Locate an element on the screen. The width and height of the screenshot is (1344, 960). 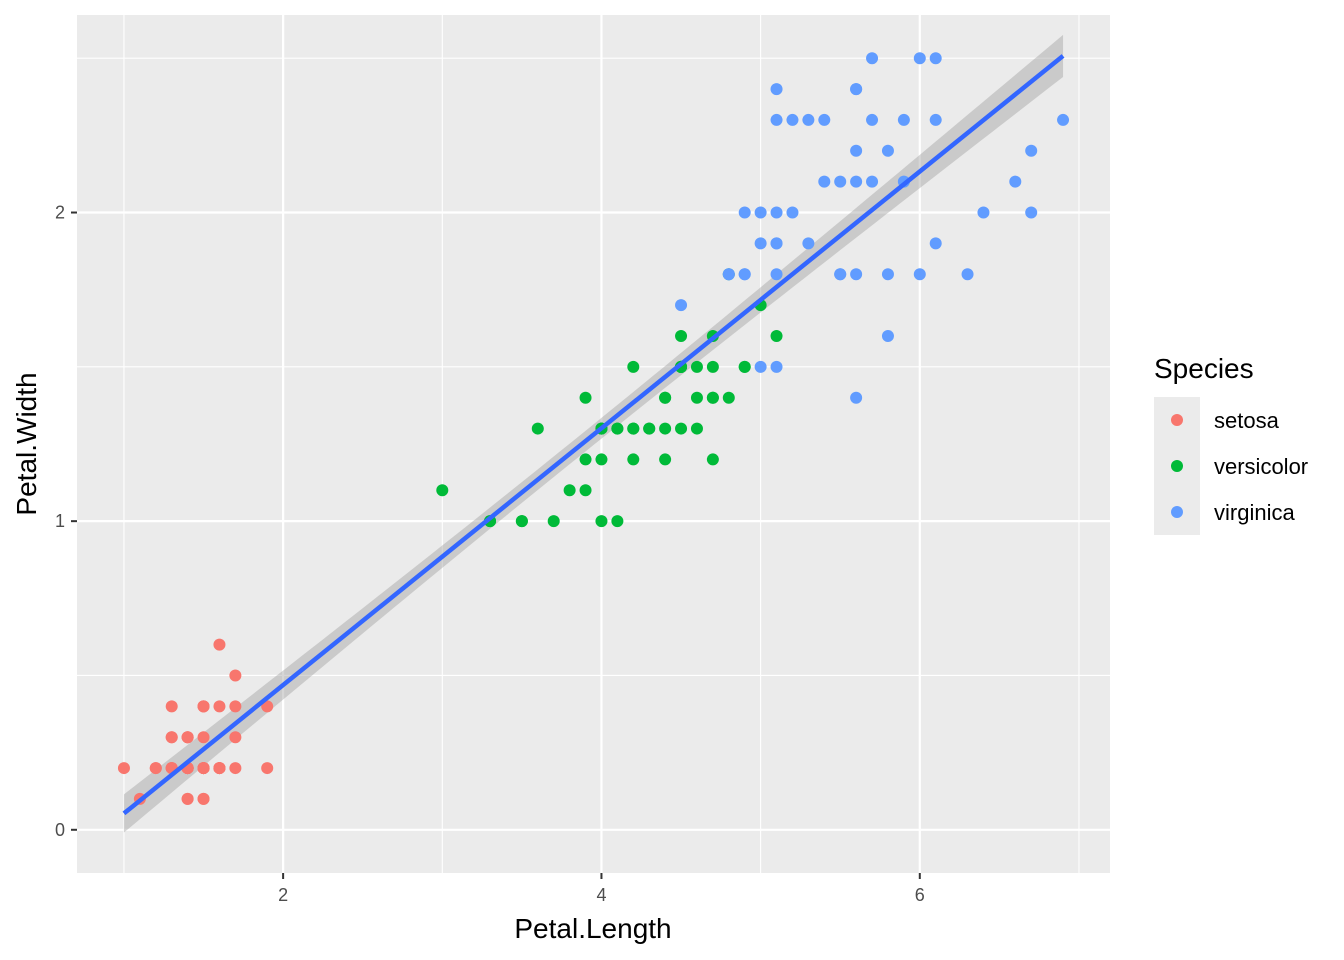
x-tick-label: 6 is located at coordinates (920, 895).